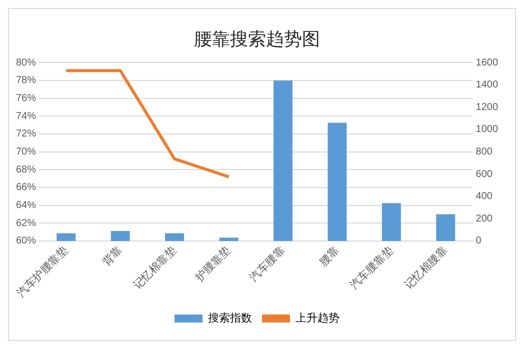 The image size is (522, 347). I want to click on y-tick-label: 62%, so click(26, 223).